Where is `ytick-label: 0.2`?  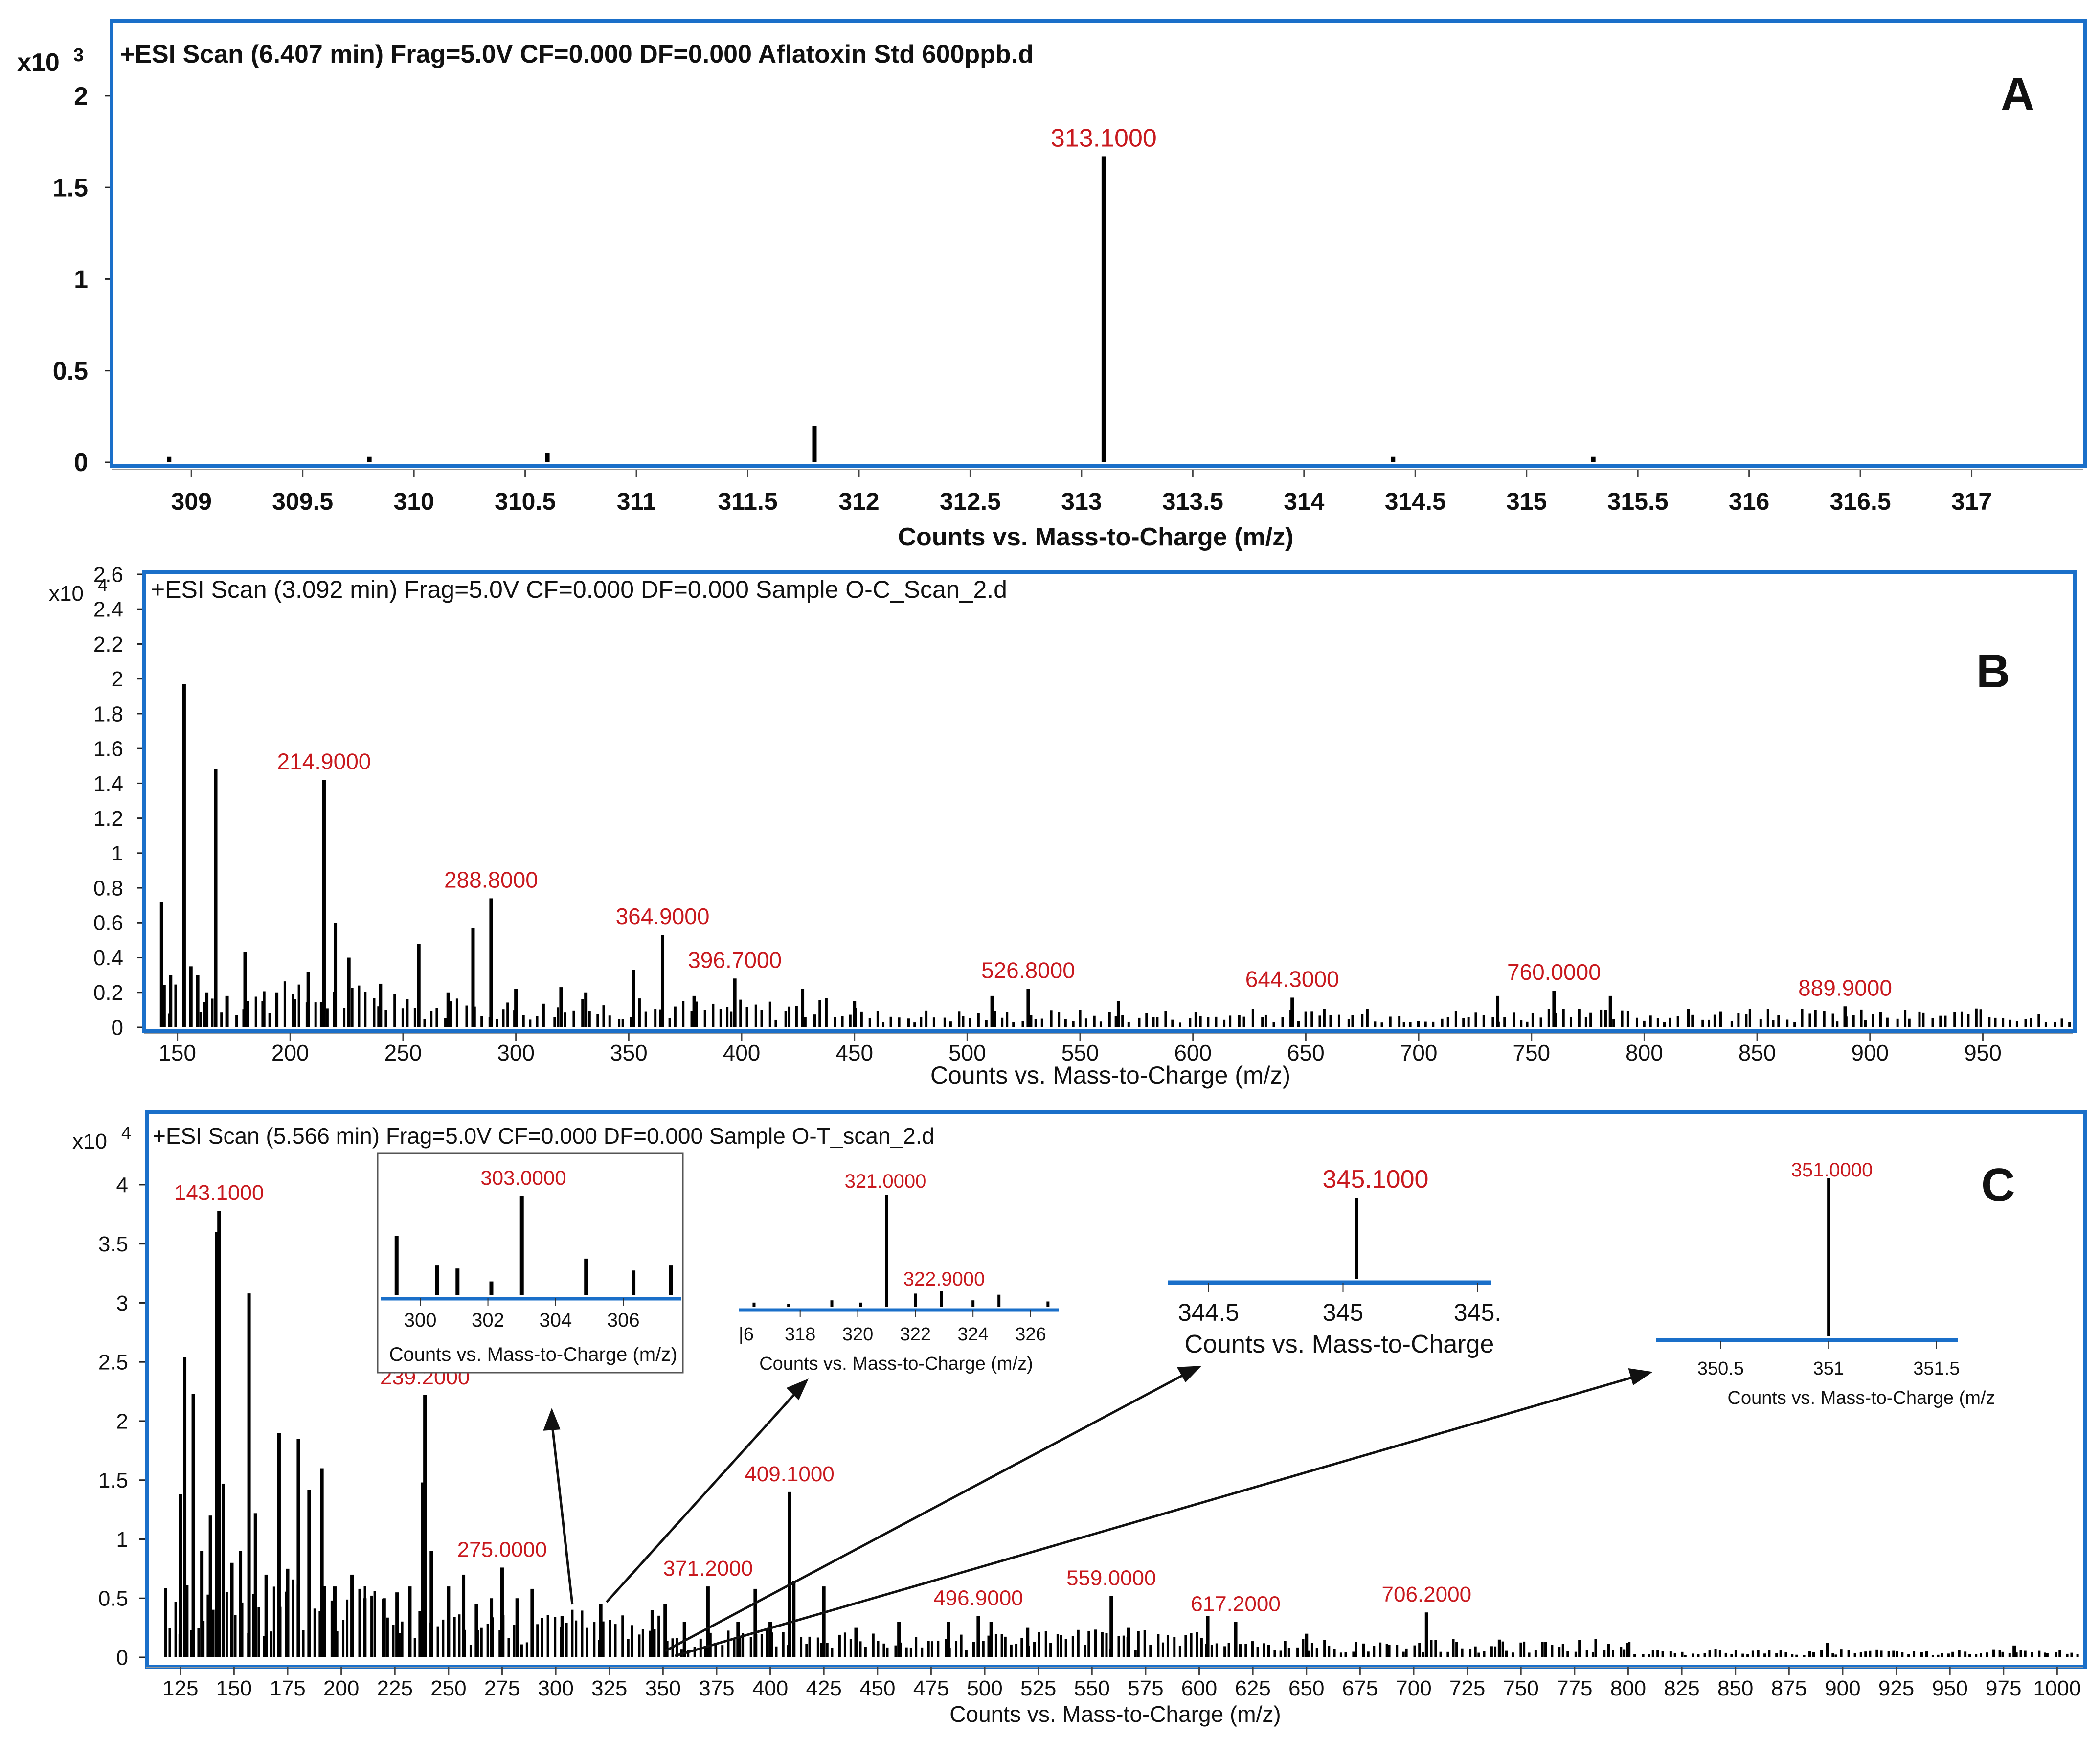 ytick-label: 0.2 is located at coordinates (108, 993).